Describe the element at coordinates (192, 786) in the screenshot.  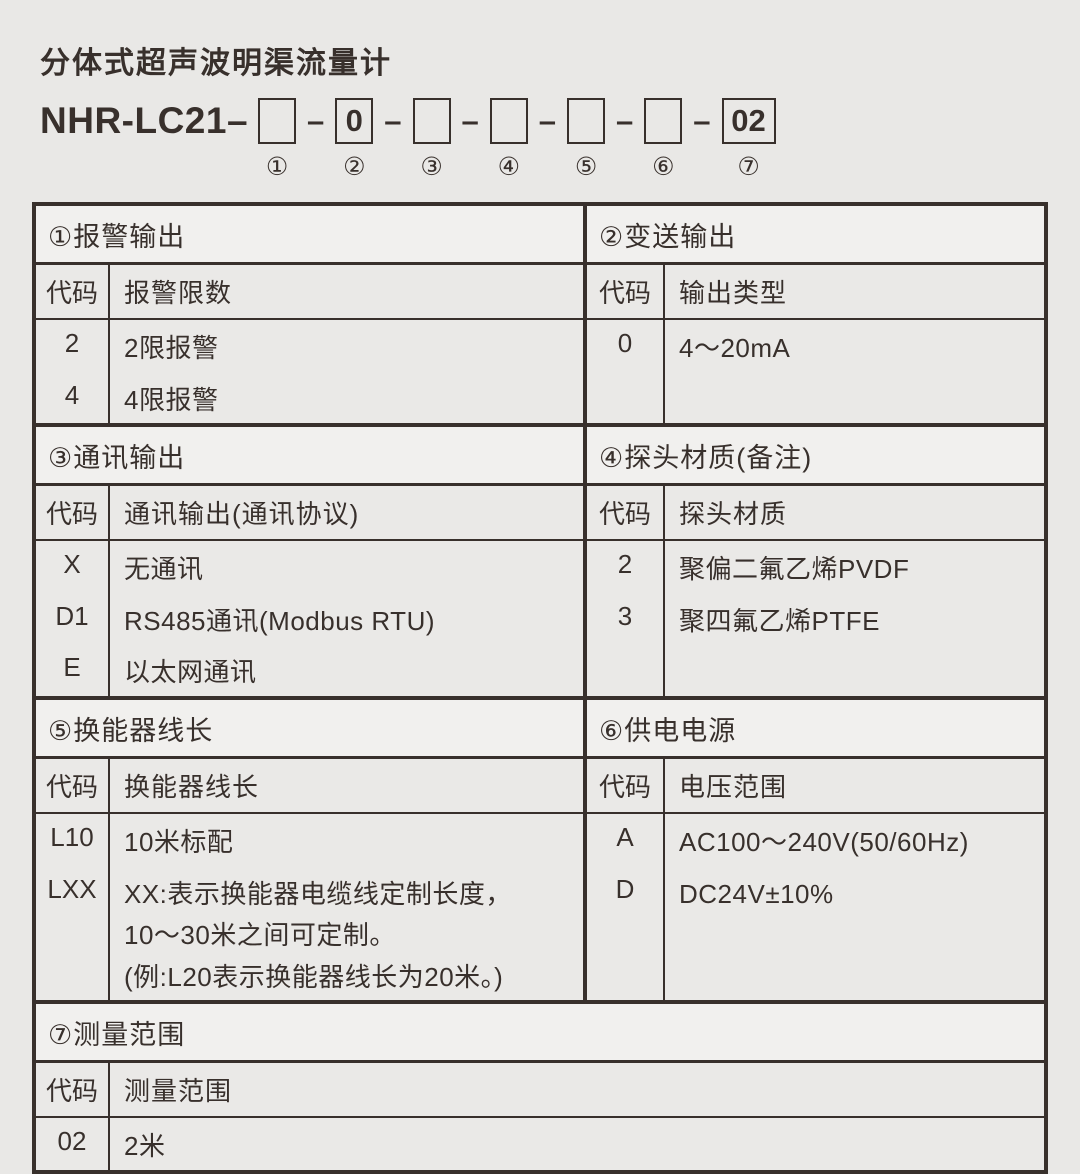
I see `desc-column-header: 换能器线长` at that location.